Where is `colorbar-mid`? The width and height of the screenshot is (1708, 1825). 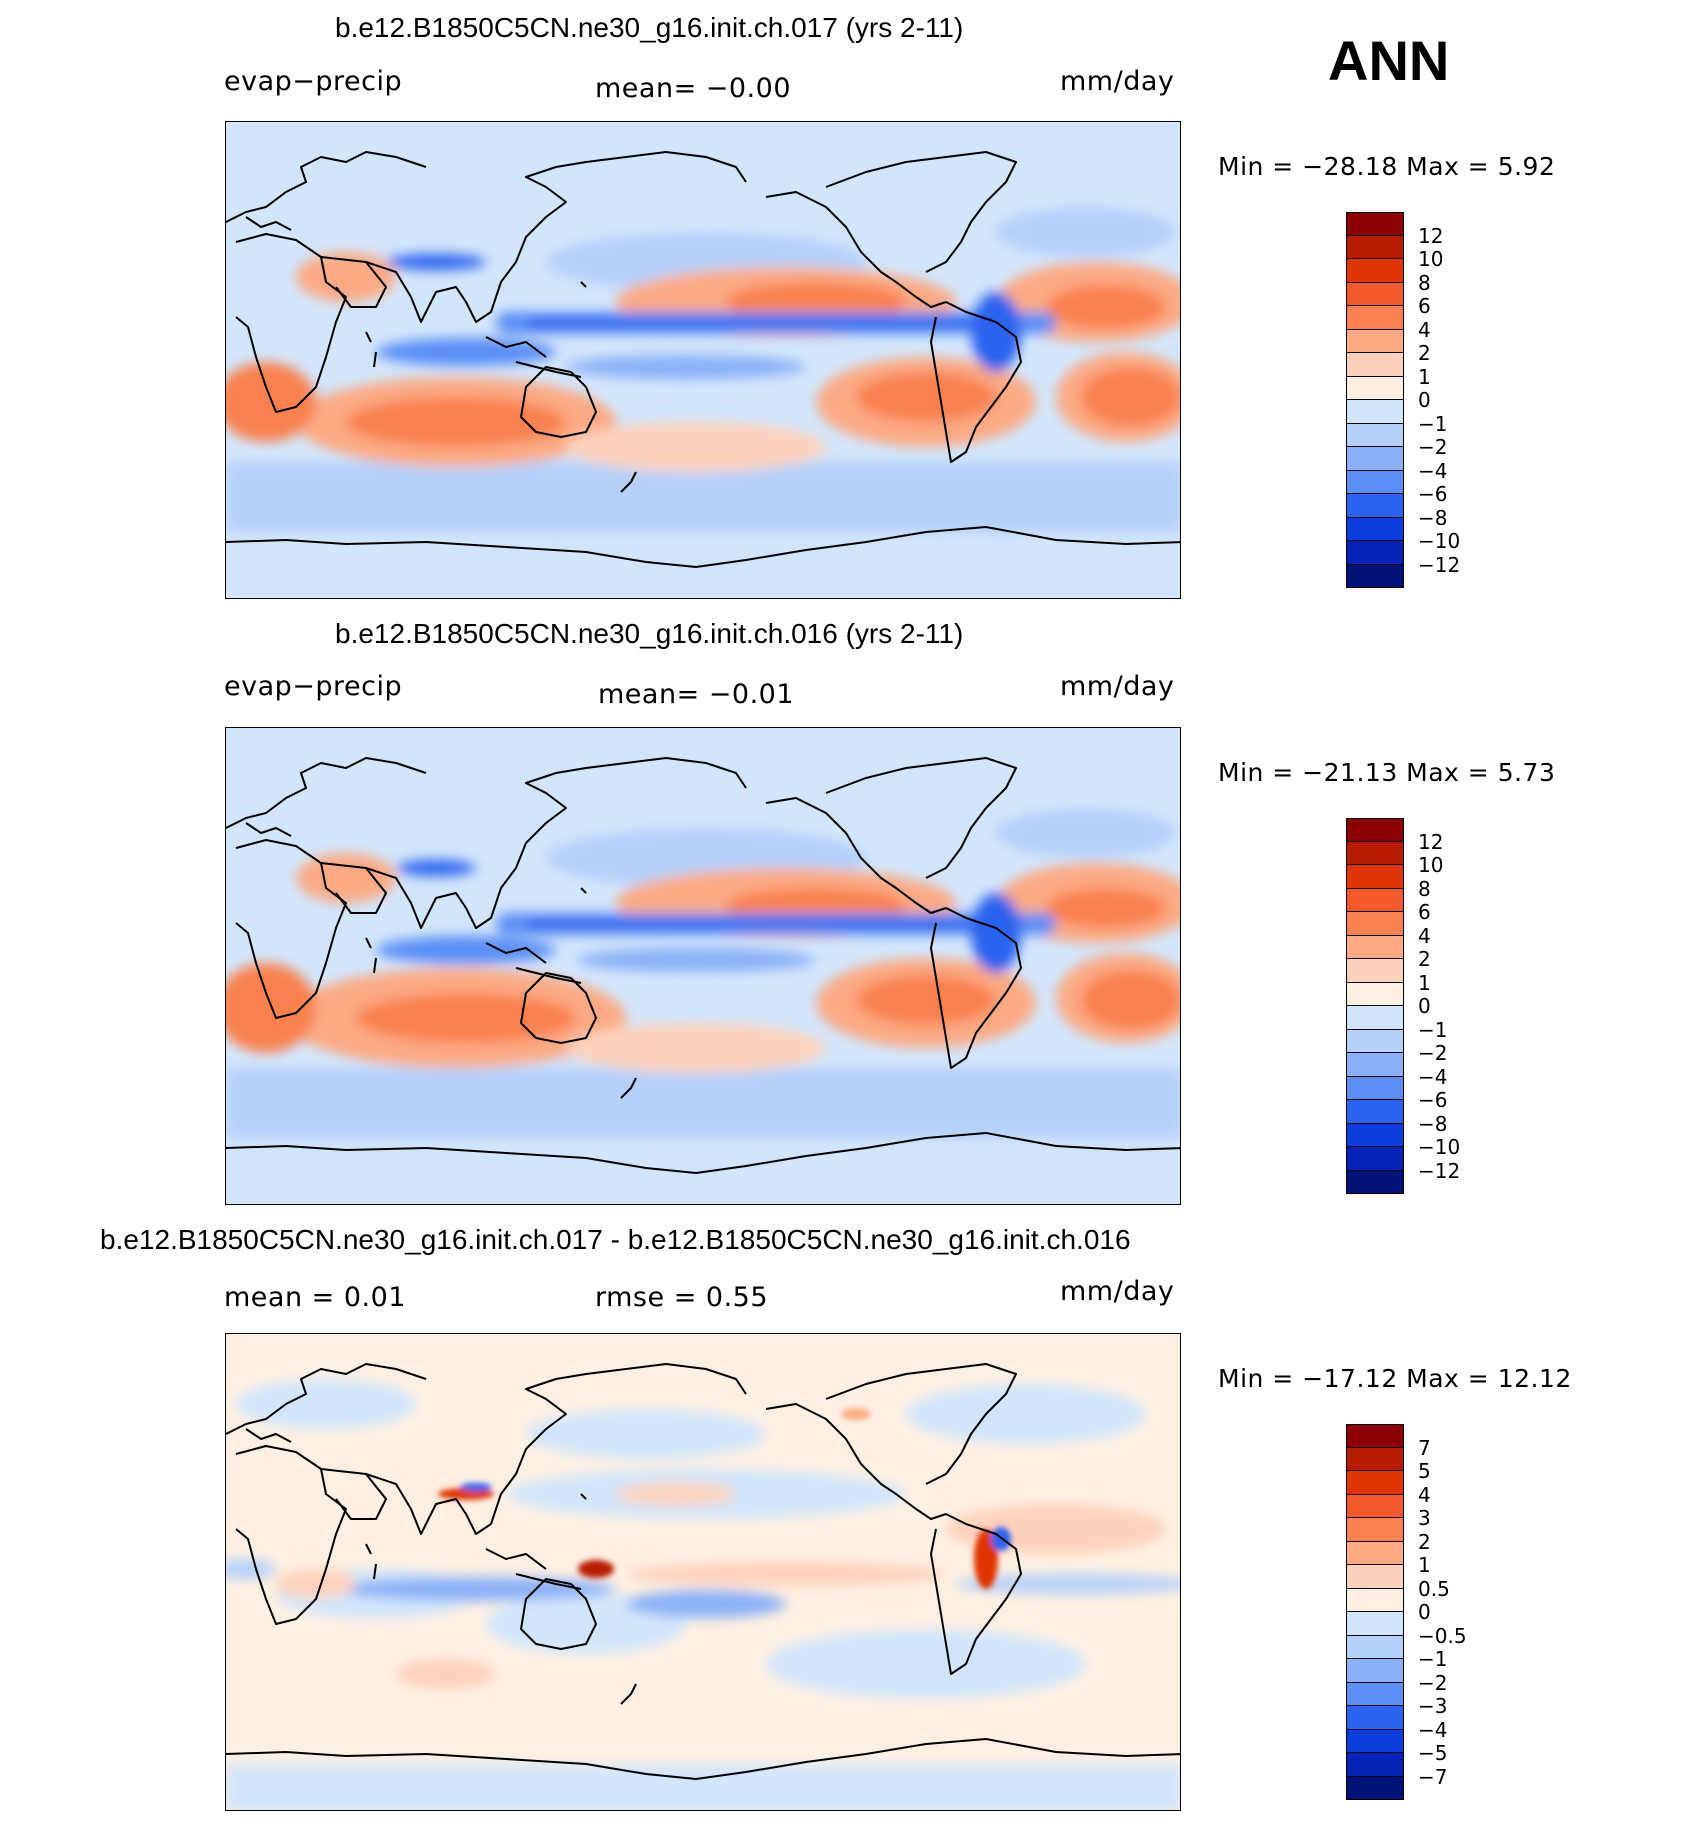
colorbar-mid is located at coordinates (1375, 1006).